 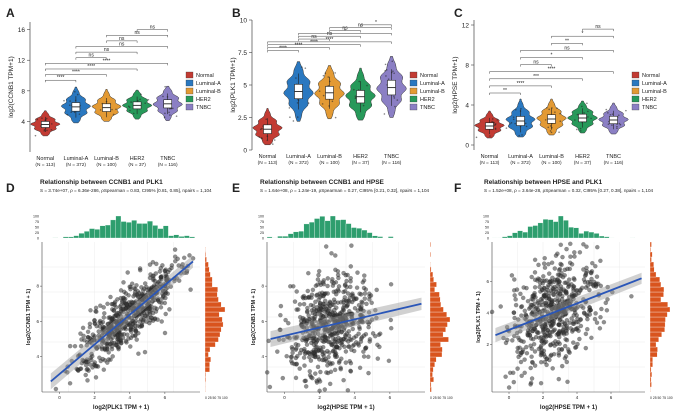 I want to click on sig-label: **, so click(x=567, y=41).